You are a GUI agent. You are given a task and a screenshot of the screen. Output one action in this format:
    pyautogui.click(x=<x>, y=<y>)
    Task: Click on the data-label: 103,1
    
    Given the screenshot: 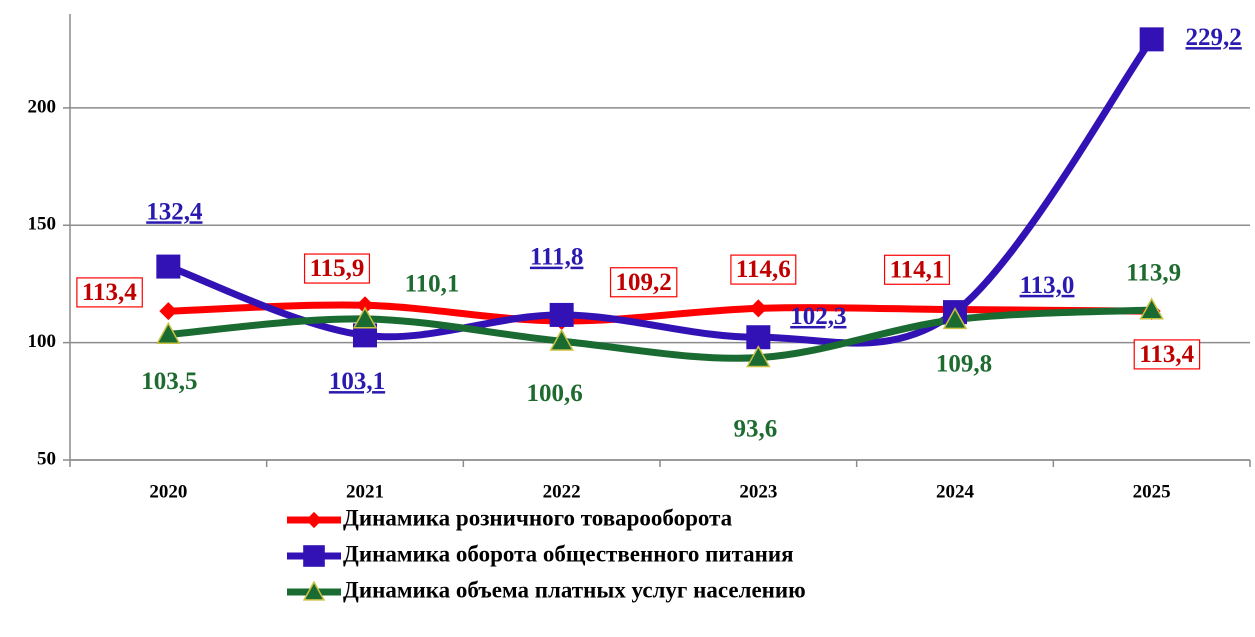 What is the action you would take?
    pyautogui.click(x=357, y=381)
    